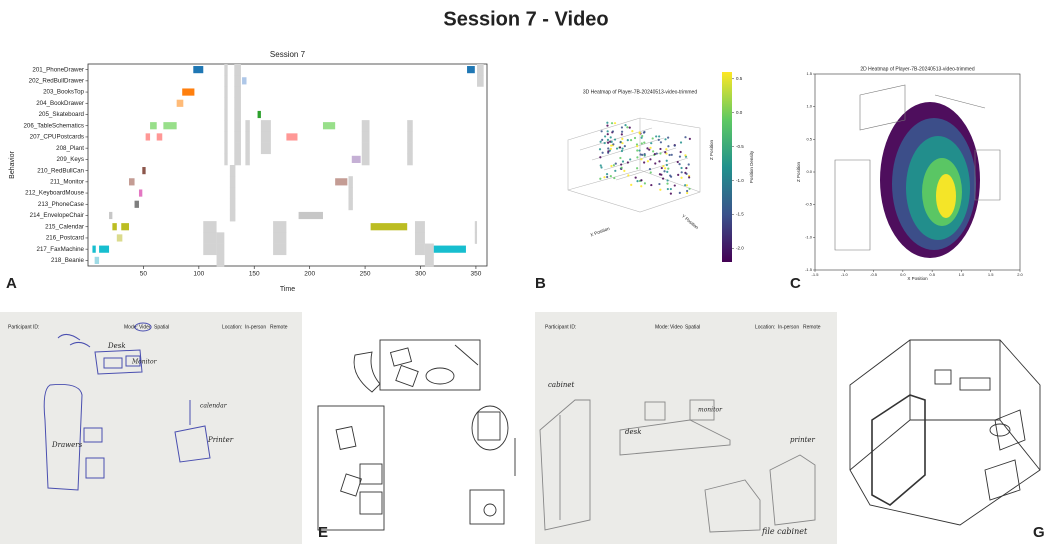  Describe the element at coordinates (634, 155) in the screenshot. I see `axis-frame` at that location.